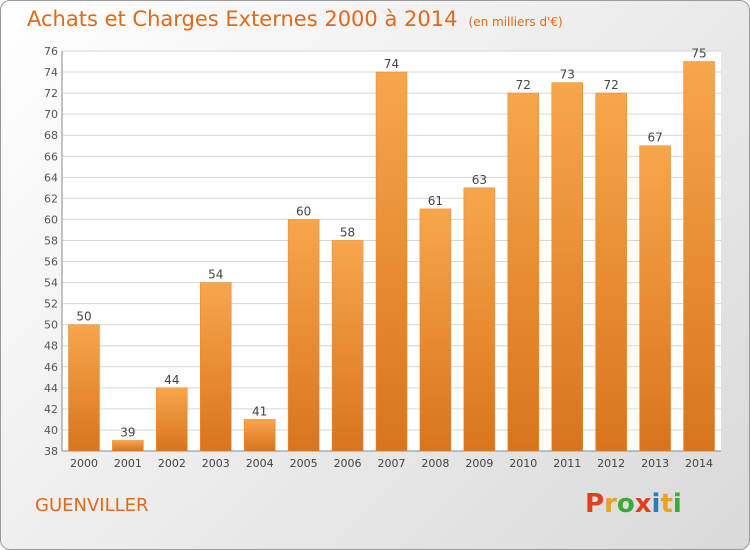 The image size is (750, 550). Describe the element at coordinates (51, 283) in the screenshot. I see `y-tick-label: 54` at that location.